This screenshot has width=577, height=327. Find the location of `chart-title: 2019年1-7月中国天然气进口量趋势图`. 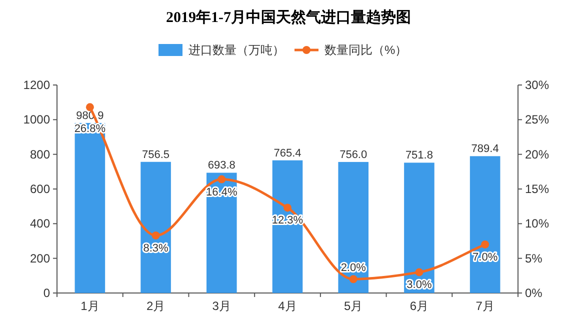

chart-title: 2019年1-7月中国天然气进口量趋势图 is located at coordinates (288, 17).